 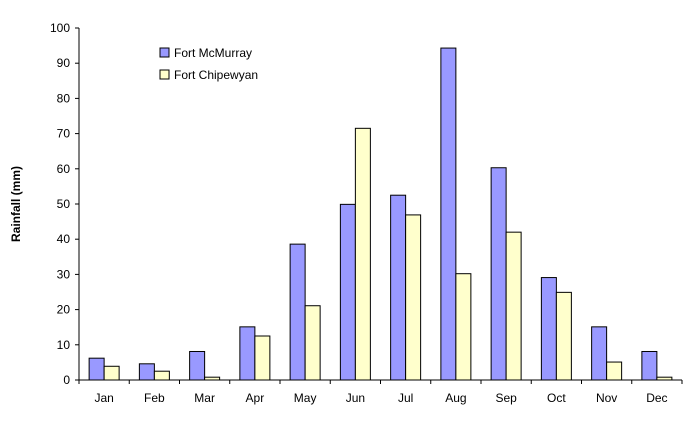 I want to click on x-tick-label: Jun, so click(x=355, y=398).